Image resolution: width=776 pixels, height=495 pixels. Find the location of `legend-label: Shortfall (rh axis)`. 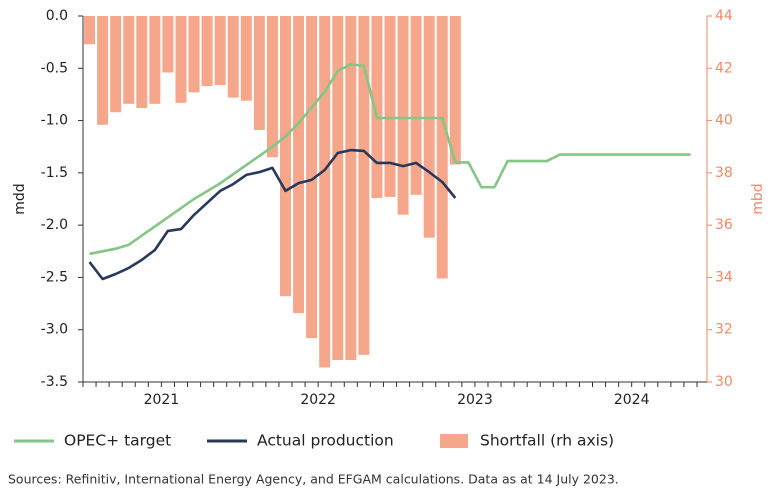

legend-label: Shortfall (rh axis) is located at coordinates (547, 441).